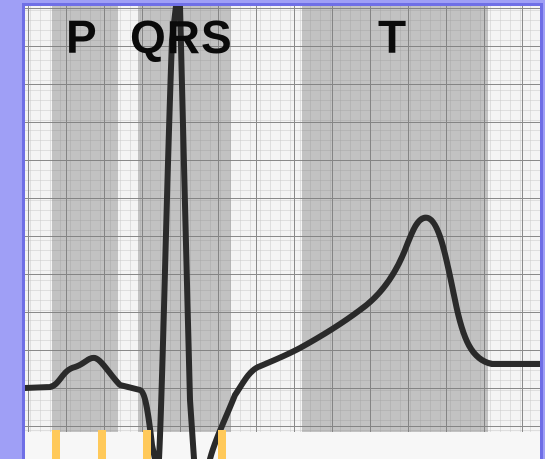 This screenshot has height=459, width=545. What do you see at coordinates (282, 445) in the screenshot?
I see `bottom-strip` at bounding box center [282, 445].